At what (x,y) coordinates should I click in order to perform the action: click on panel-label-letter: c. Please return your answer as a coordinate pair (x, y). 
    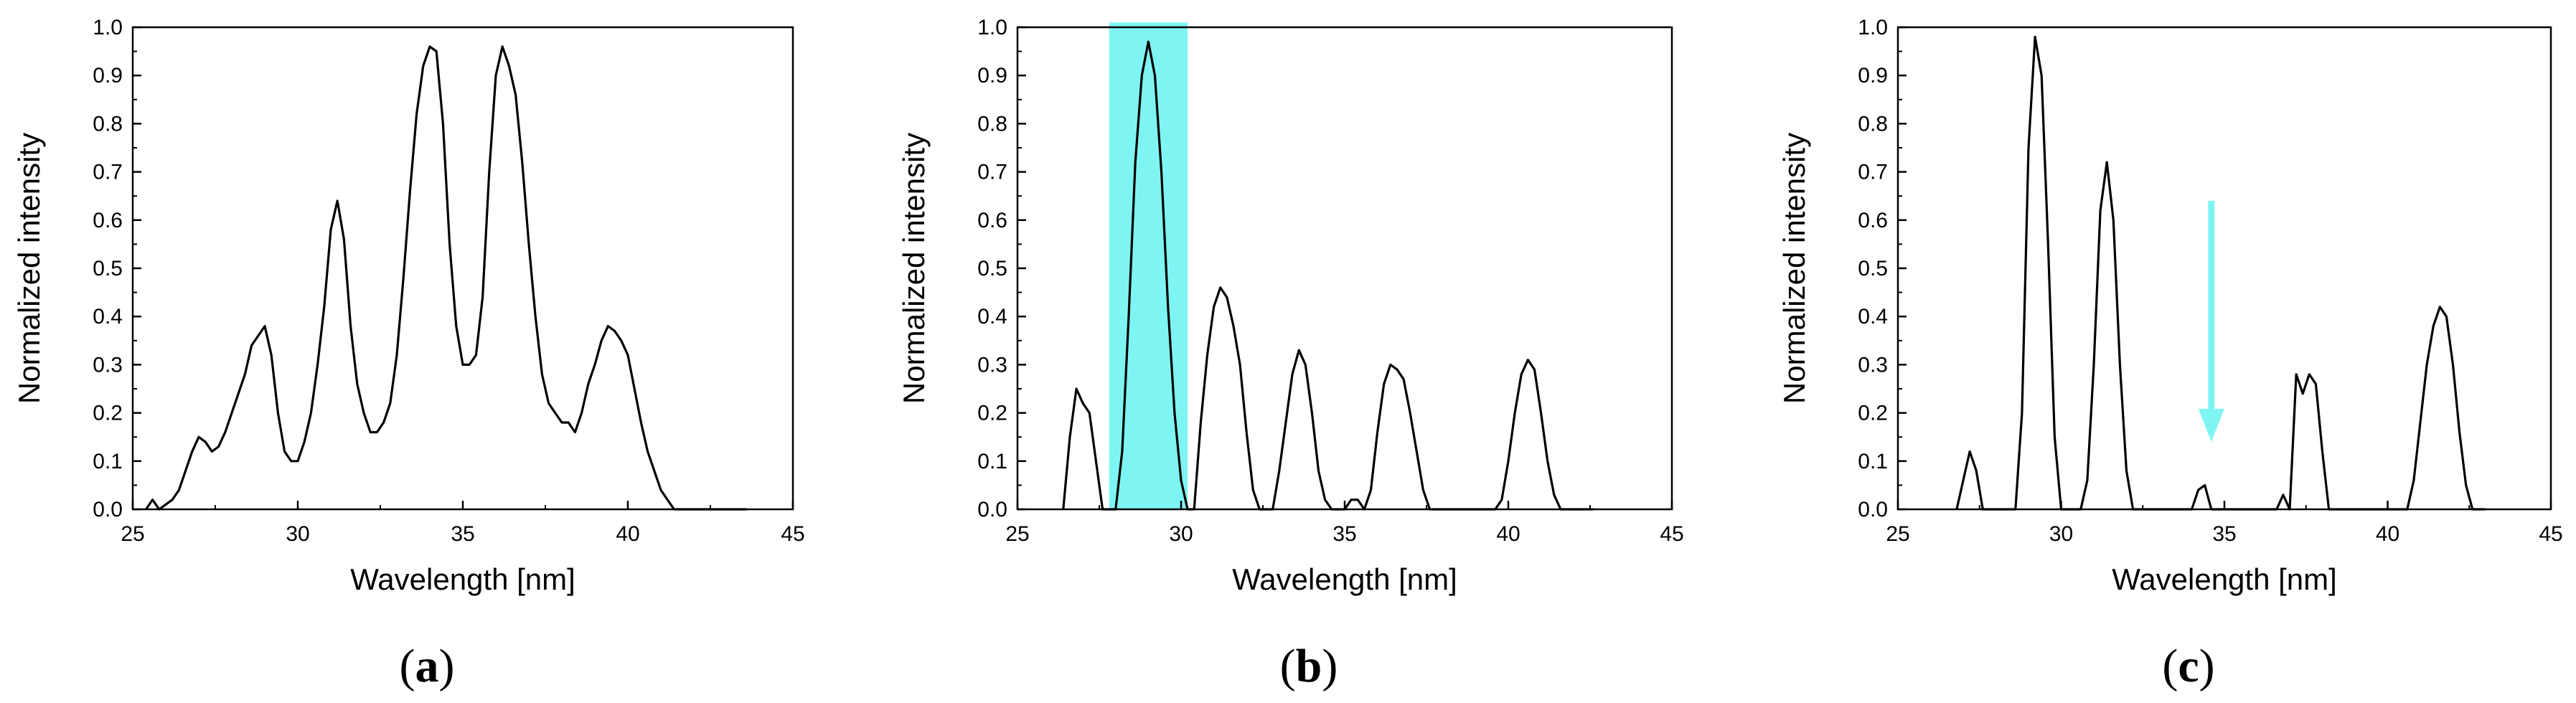
    Looking at the image, I should click on (2188, 666).